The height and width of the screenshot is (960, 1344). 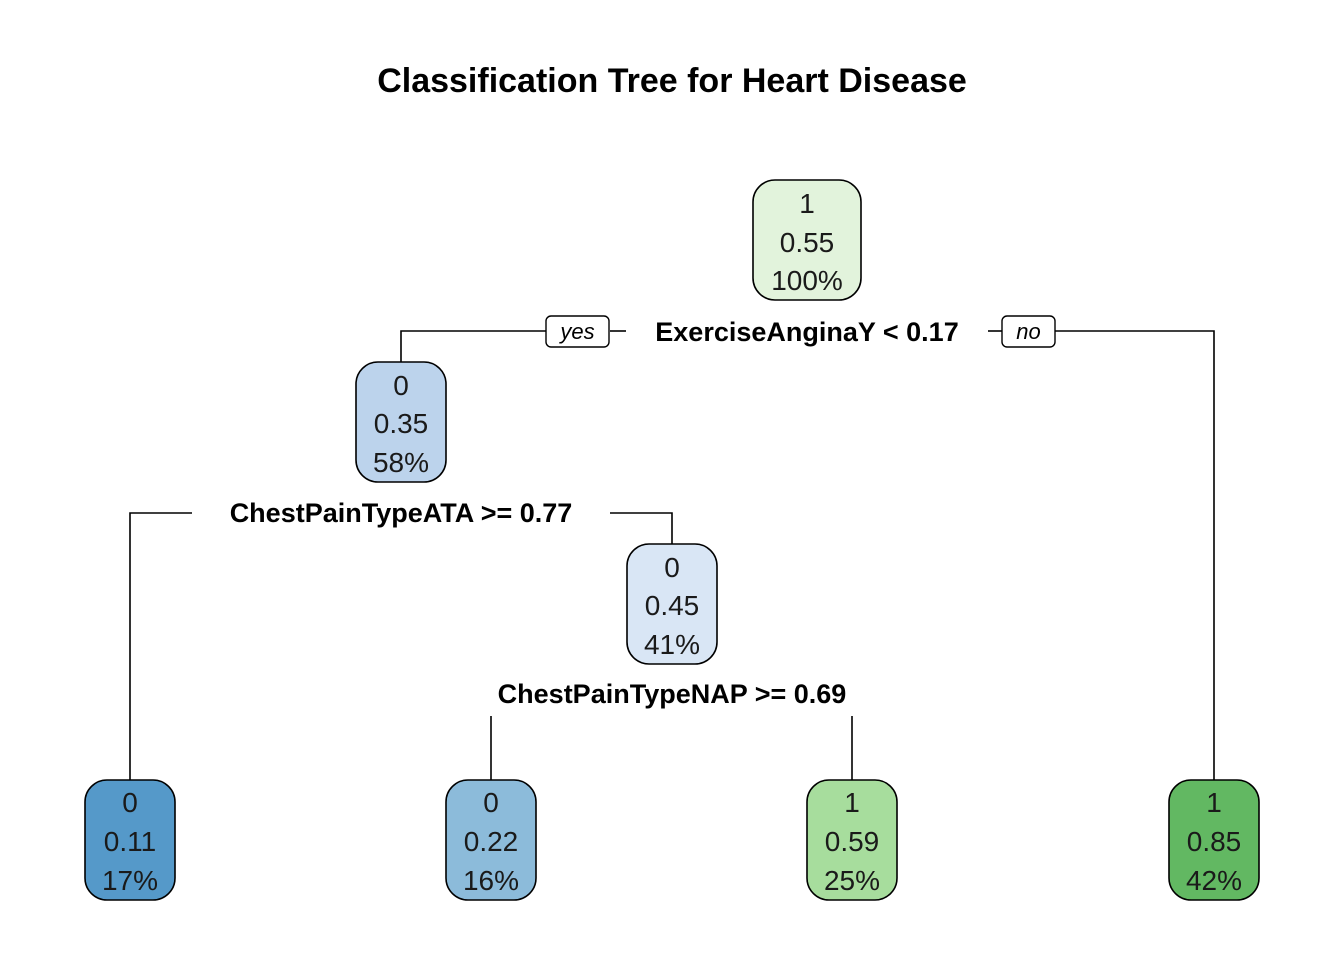 I want to click on leaf-node-4-class: 1, so click(x=1214, y=802).